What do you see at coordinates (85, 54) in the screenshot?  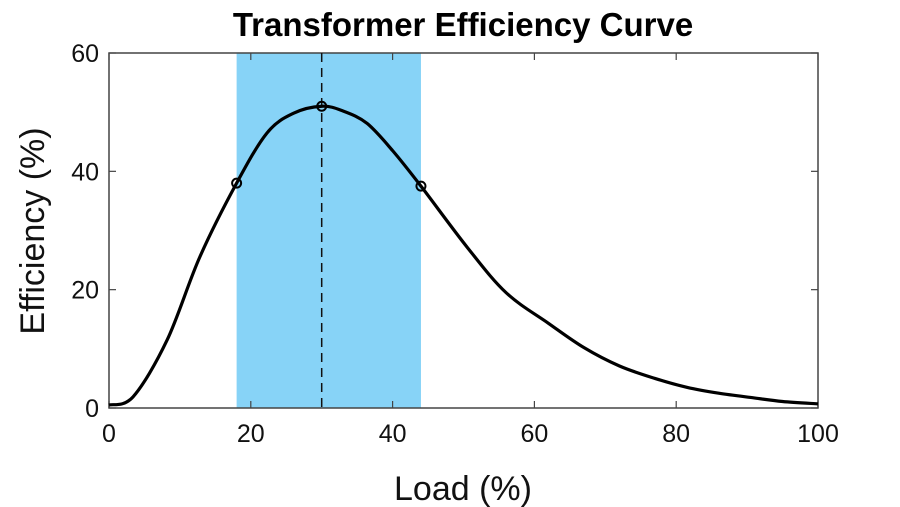 I see `y-tick-label: 60` at bounding box center [85, 54].